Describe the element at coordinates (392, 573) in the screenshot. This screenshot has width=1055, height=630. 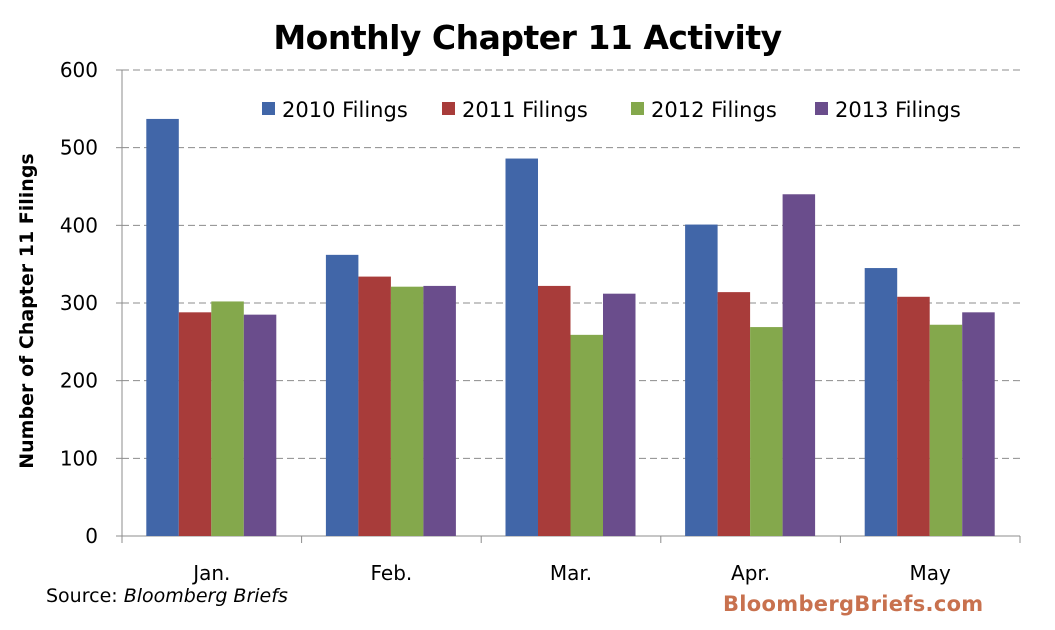
I see `x-tick-label: Feb.` at that location.